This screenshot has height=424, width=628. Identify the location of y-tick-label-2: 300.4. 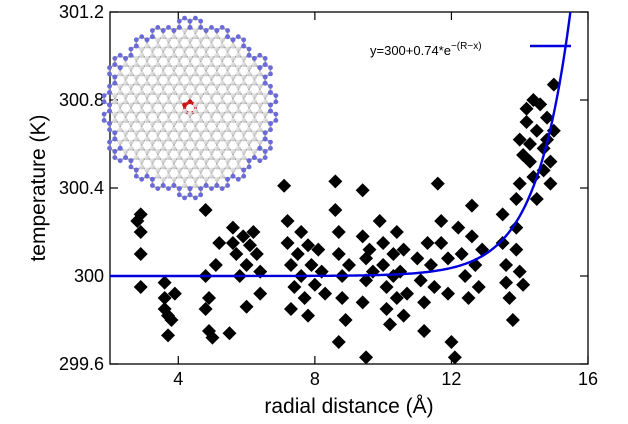
(81, 188).